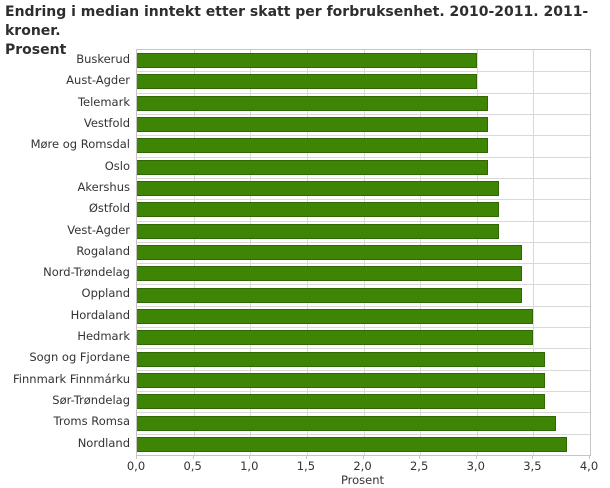 This screenshot has height=488, width=610. I want to click on bar-oppland, so click(330, 295).